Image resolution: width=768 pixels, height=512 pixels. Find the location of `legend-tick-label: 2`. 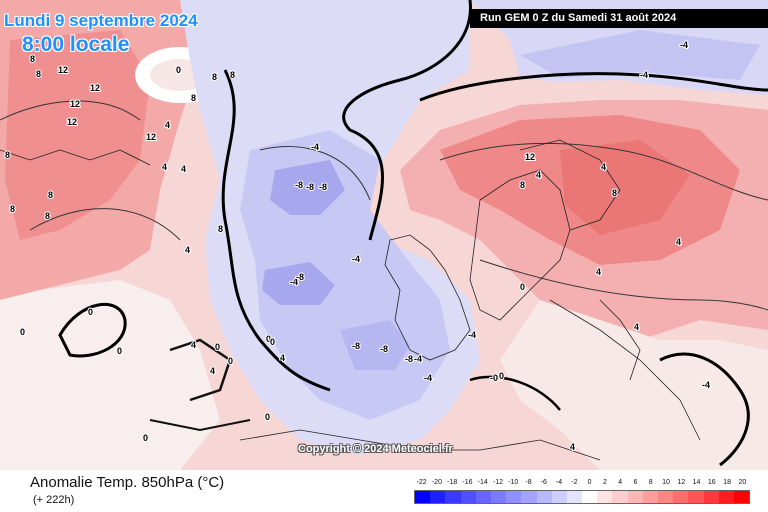

legend-tick-label: 2 is located at coordinates (604, 482).